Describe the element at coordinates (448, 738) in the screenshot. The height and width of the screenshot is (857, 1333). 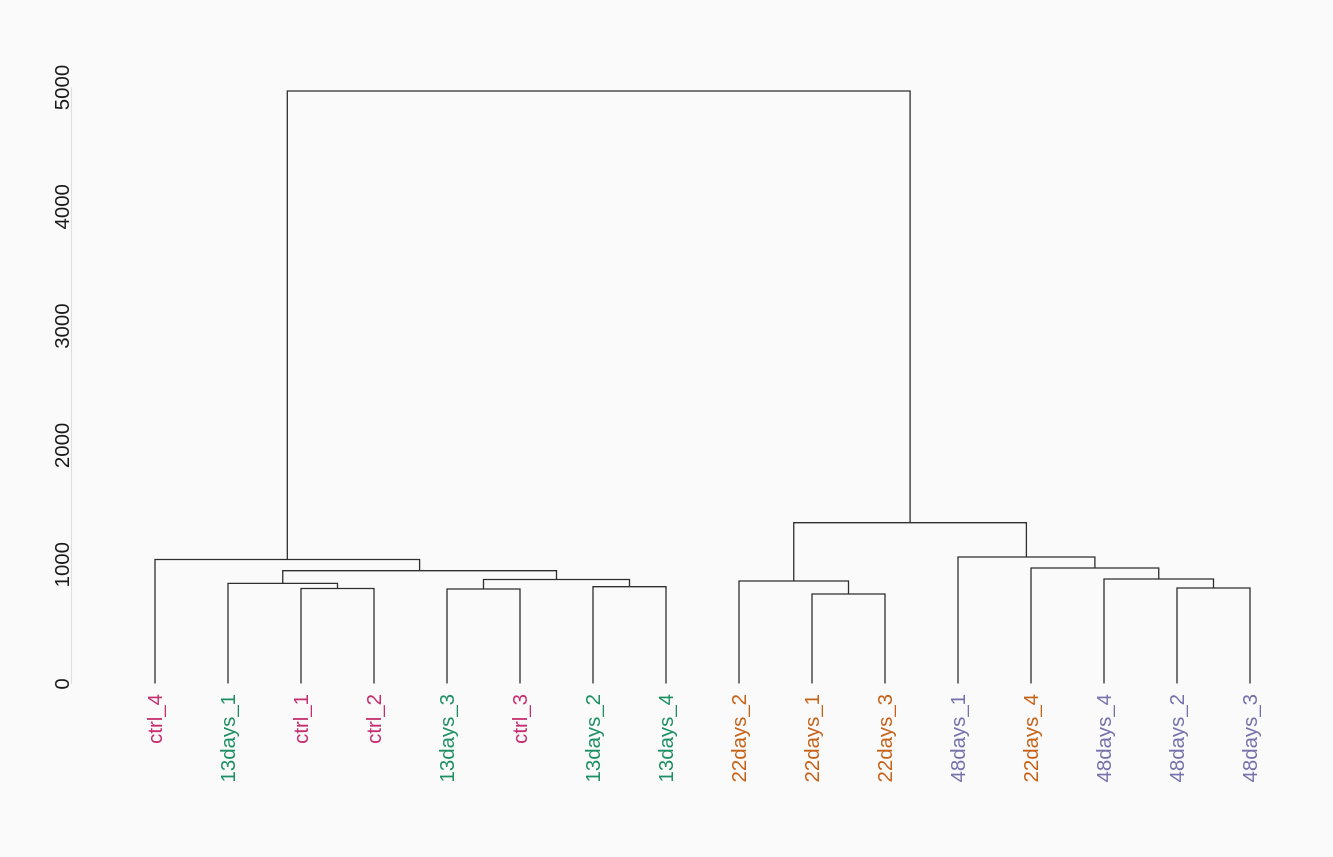
I see `svg-text: 13days_3` at that location.